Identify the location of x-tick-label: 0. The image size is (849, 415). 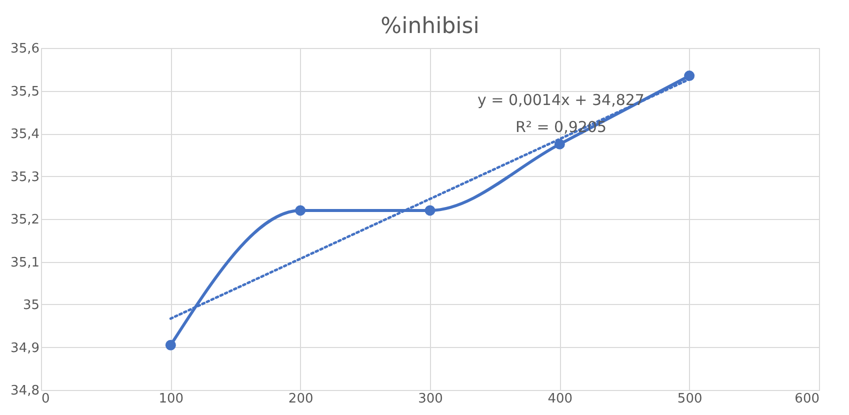
(46, 399).